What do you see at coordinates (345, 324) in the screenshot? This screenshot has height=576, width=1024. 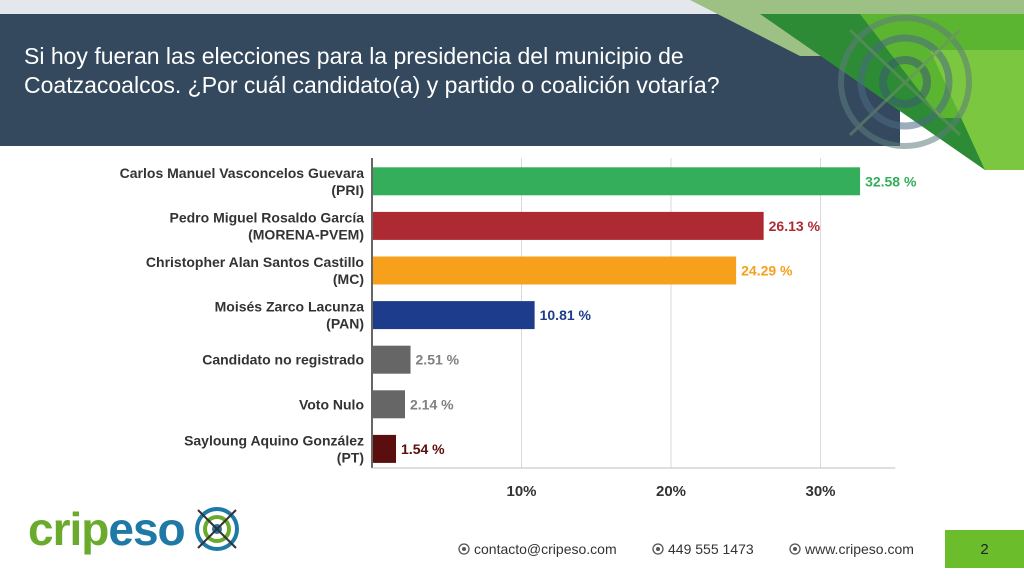 I see `category-label-line: (PAN)` at bounding box center [345, 324].